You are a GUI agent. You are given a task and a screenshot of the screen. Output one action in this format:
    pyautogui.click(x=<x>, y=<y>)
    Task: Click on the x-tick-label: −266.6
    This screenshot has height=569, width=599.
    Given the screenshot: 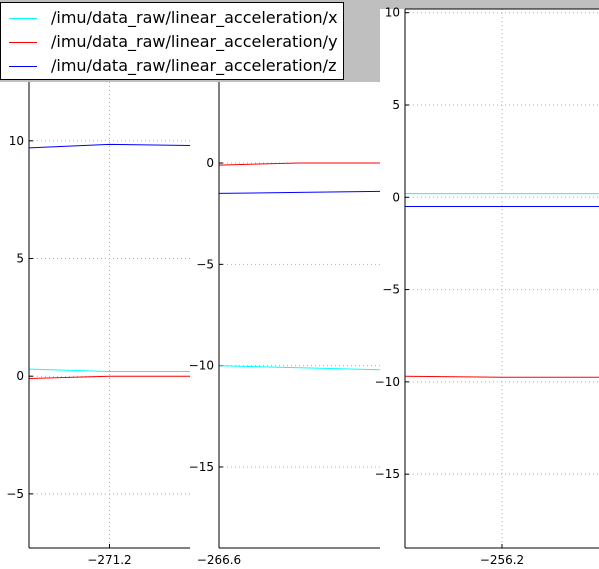 What is the action you would take?
    pyautogui.click(x=219, y=560)
    